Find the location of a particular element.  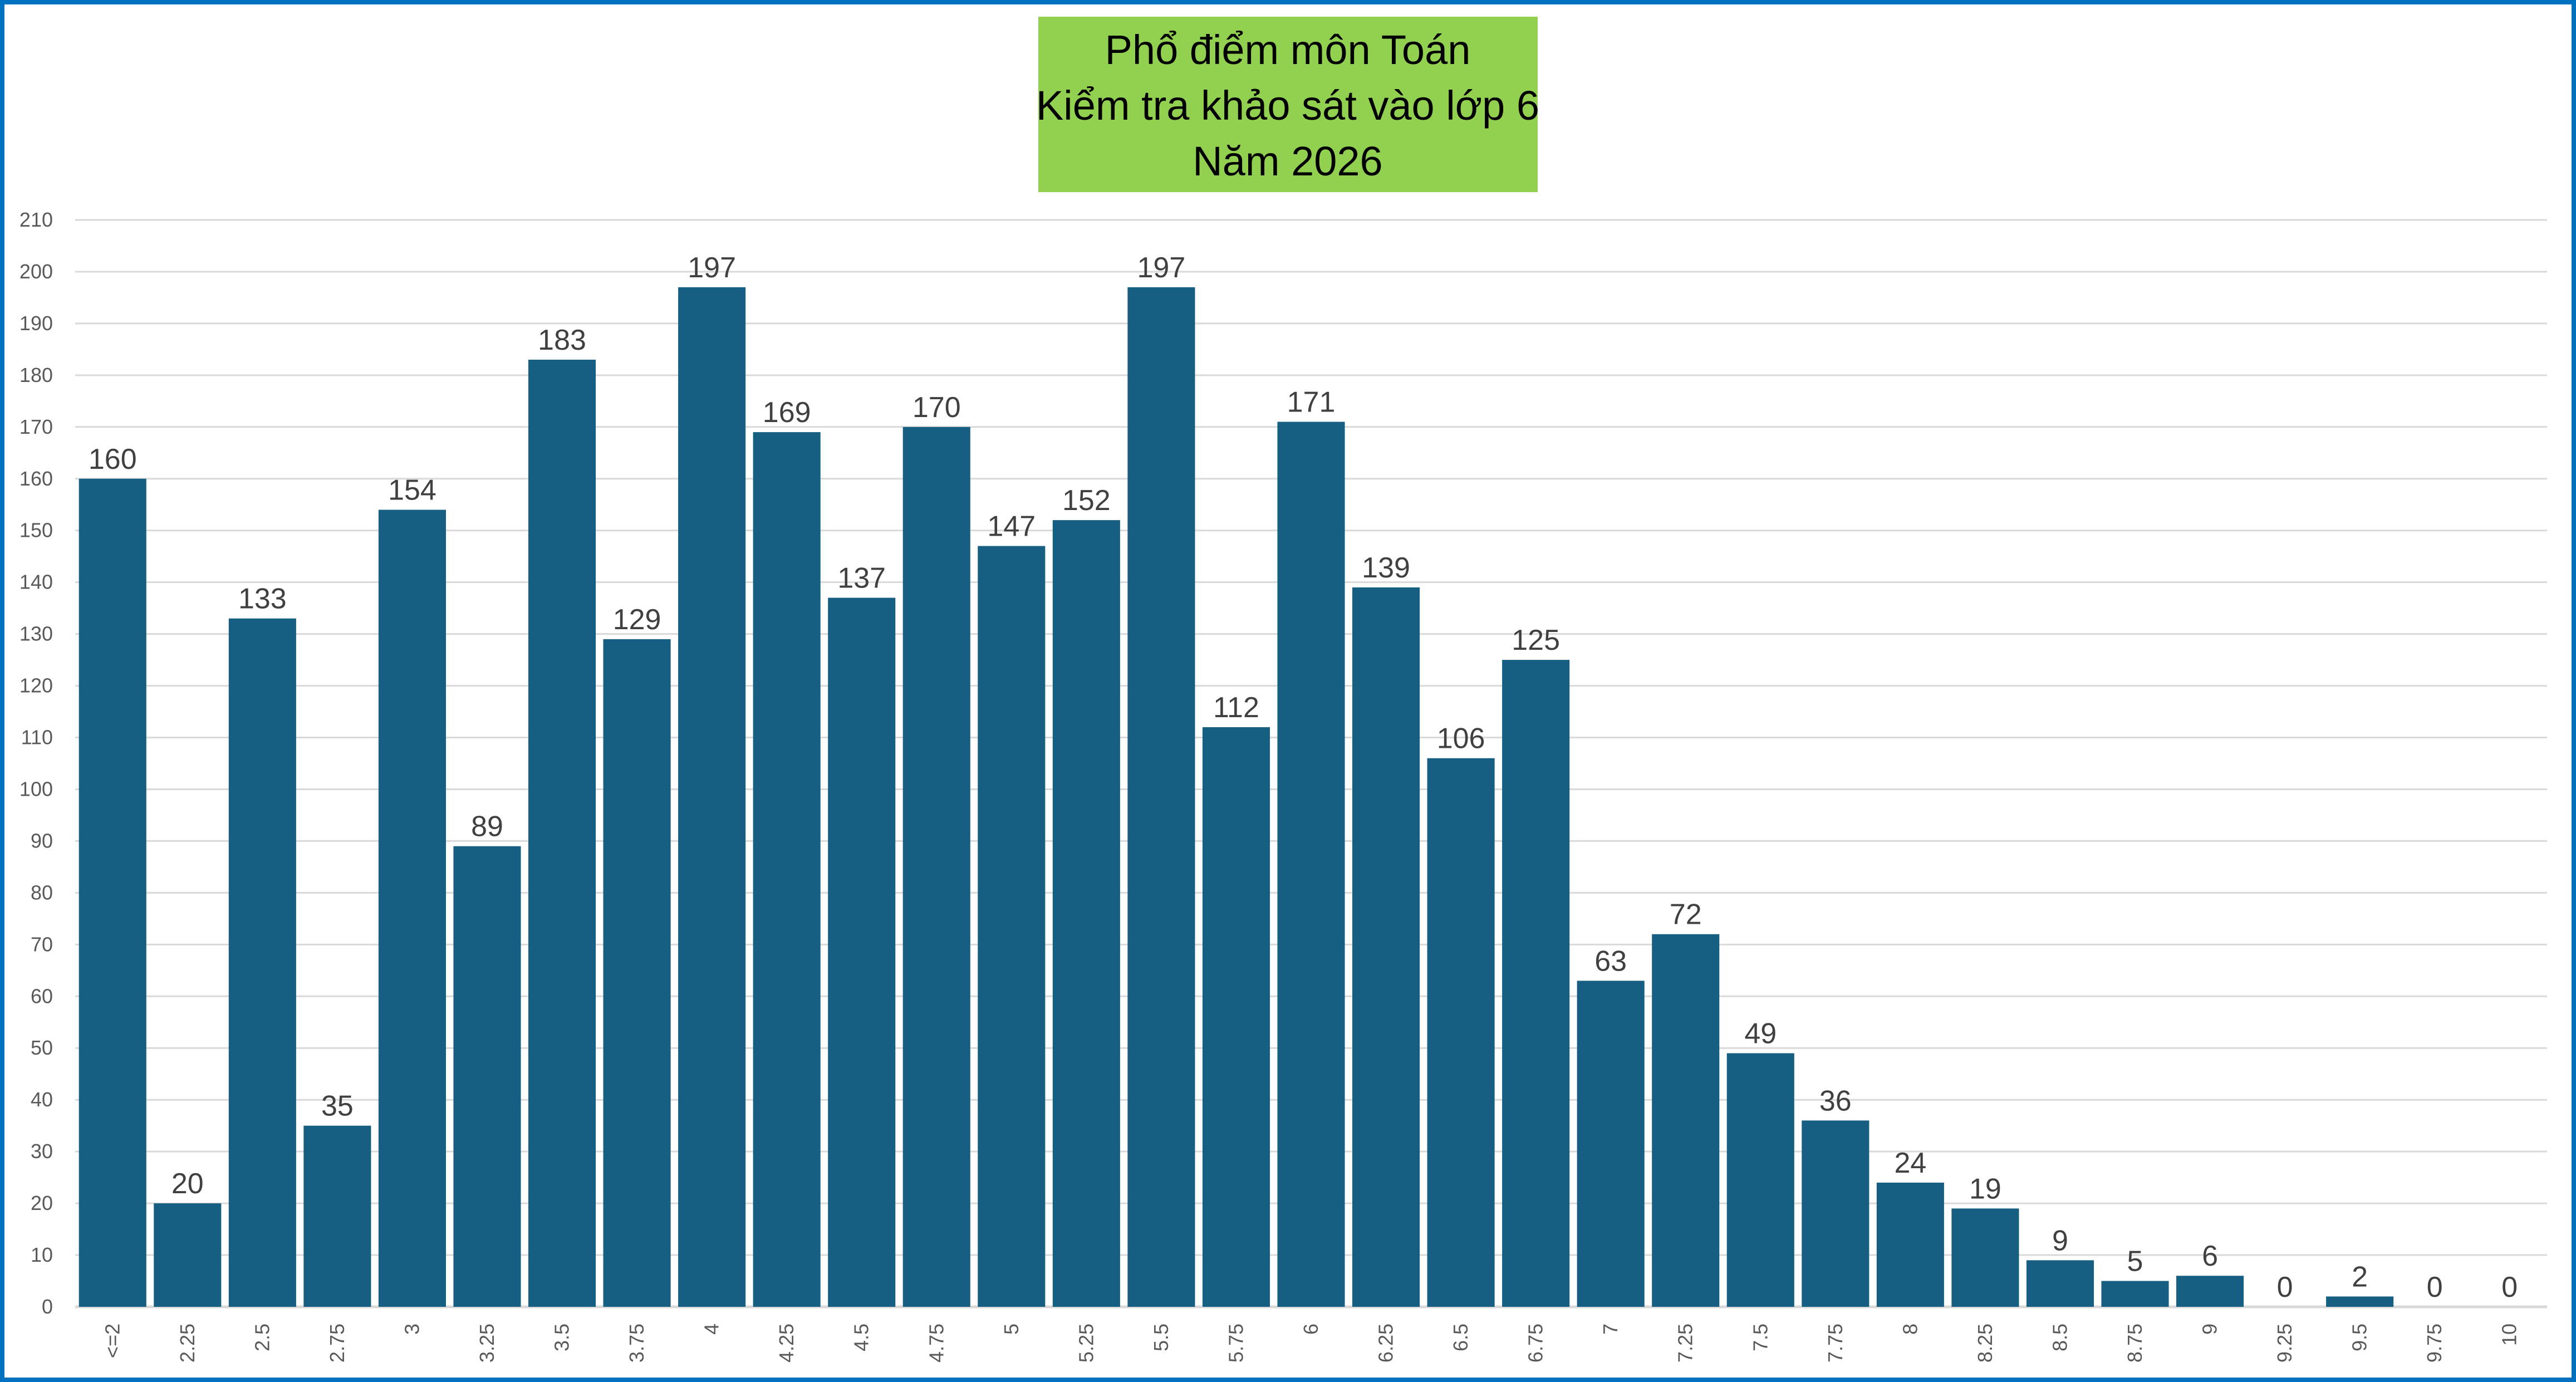

bar-6.5 is located at coordinates (1461, 1032).